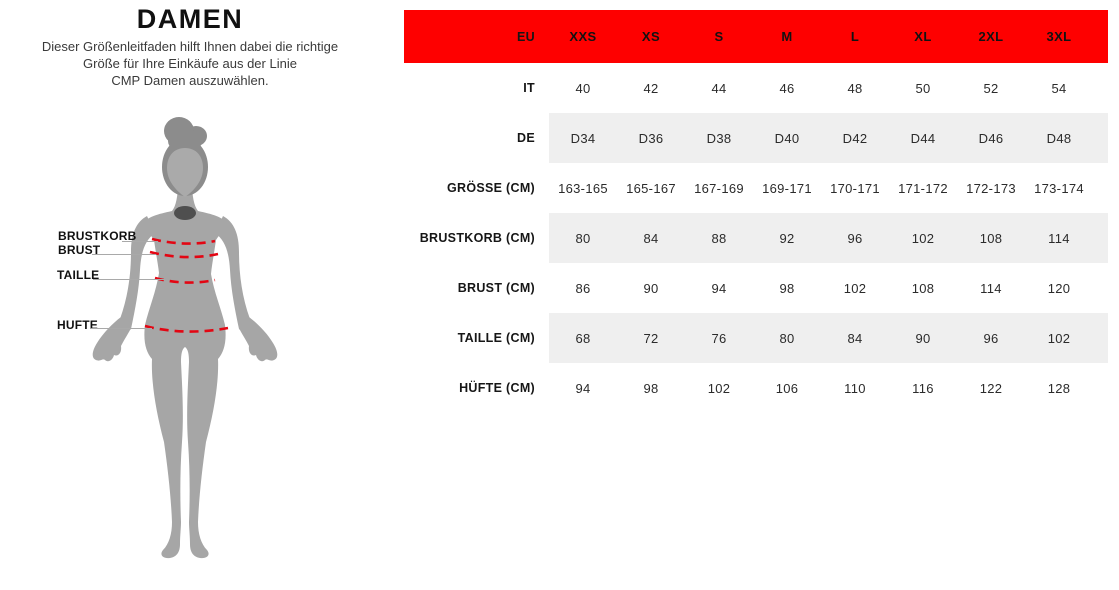 The image size is (1119, 590). What do you see at coordinates (756, 288) in the screenshot?
I see `table-row: BRUST (CM) 86 90 94 98 102 108 114 120` at bounding box center [756, 288].